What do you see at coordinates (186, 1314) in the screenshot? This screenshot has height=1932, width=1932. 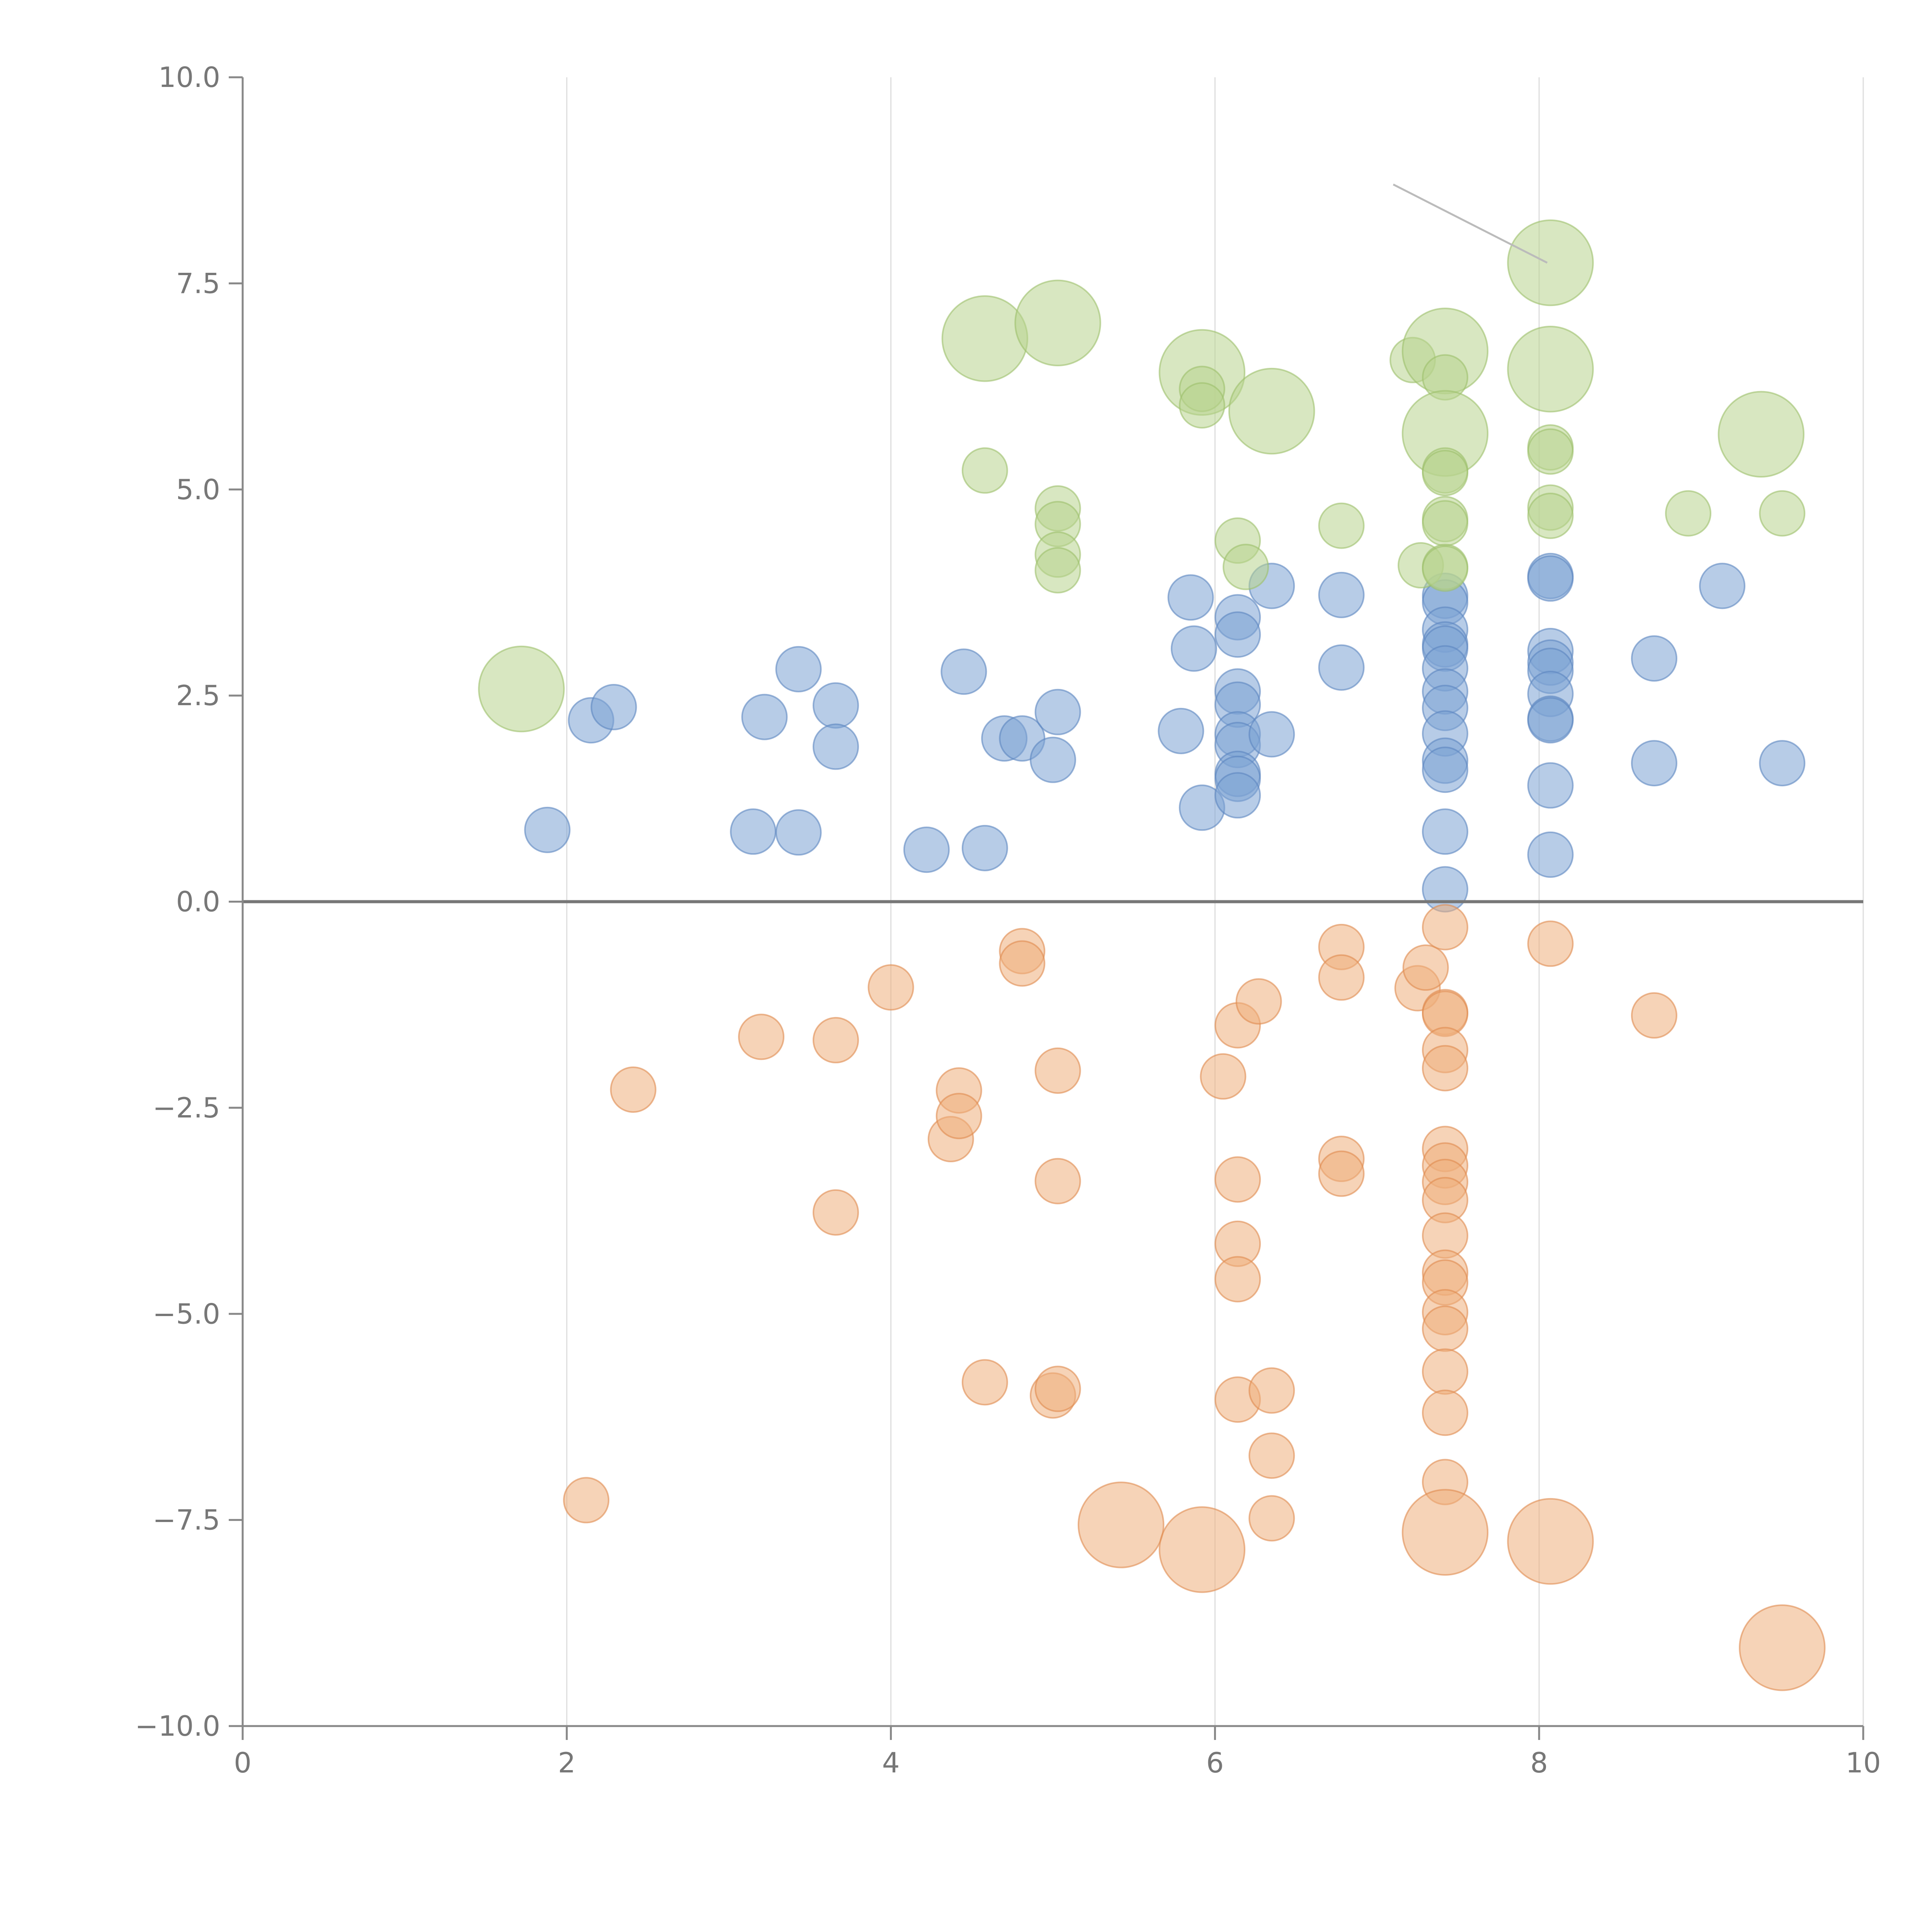 I see `y-tick-label: −5.0` at bounding box center [186, 1314].